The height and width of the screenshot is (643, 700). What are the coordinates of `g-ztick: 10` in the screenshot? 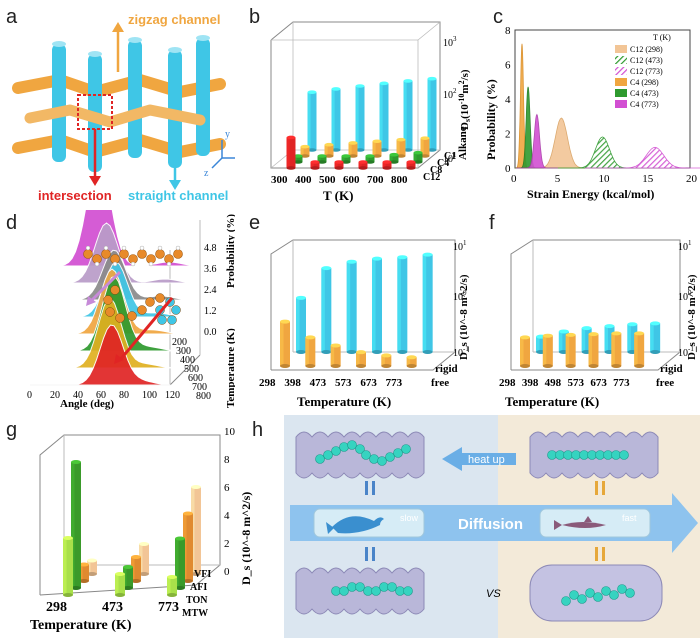 It's located at (230, 432).